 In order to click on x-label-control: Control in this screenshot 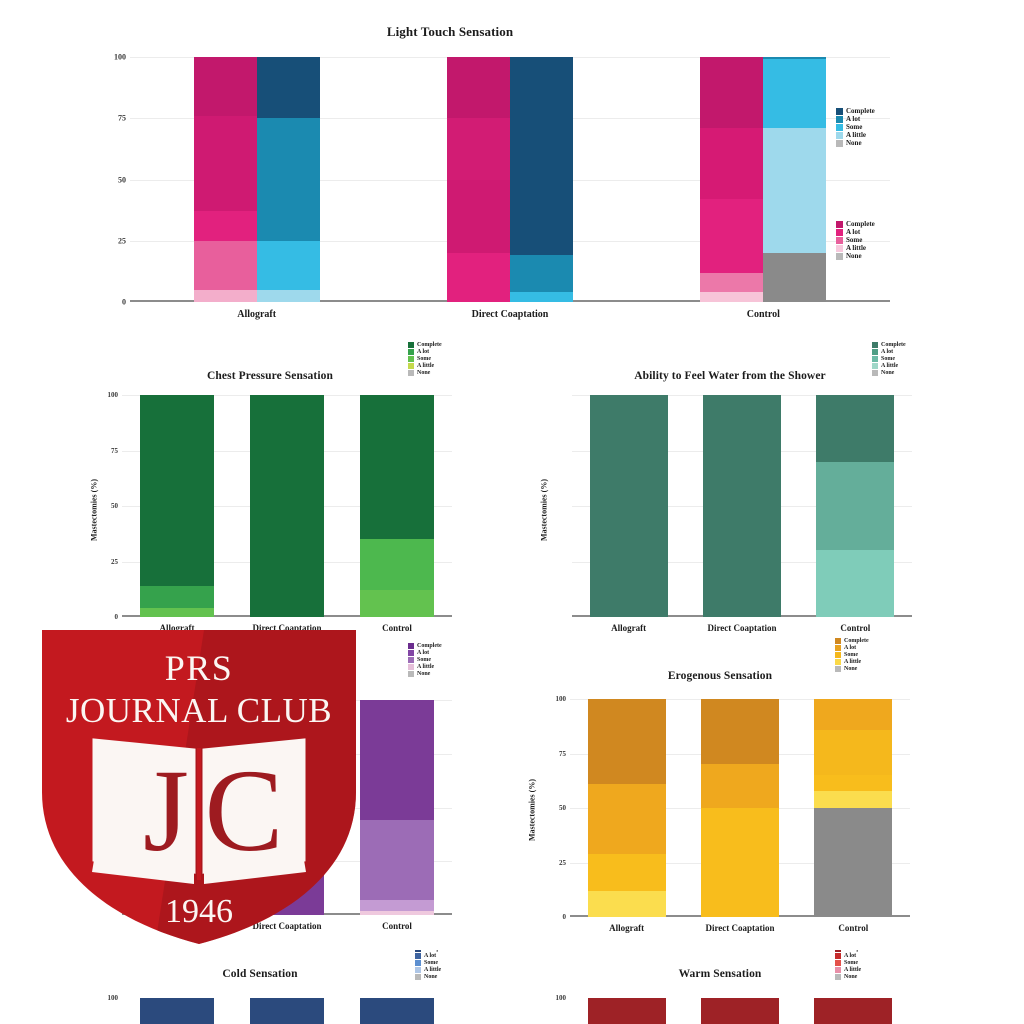, I will do `click(763, 314)`.